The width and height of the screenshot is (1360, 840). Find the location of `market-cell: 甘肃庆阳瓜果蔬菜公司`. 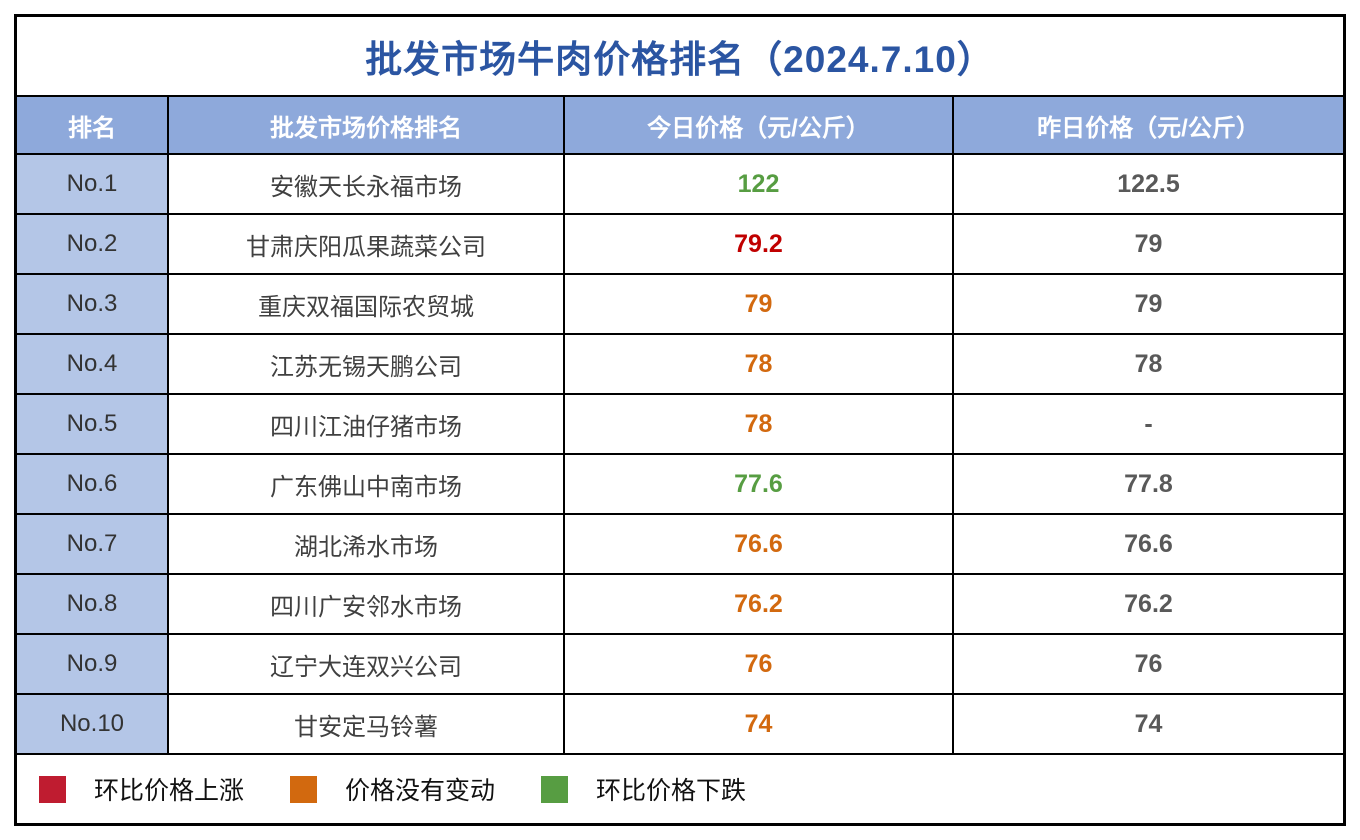

market-cell: 甘肃庆阳瓜果蔬菜公司 is located at coordinates (367, 244).